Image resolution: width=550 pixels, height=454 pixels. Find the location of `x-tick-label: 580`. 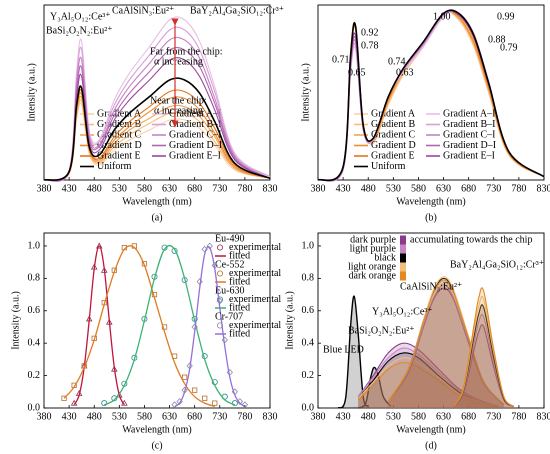

x-tick-label: 580 is located at coordinates (144, 188).